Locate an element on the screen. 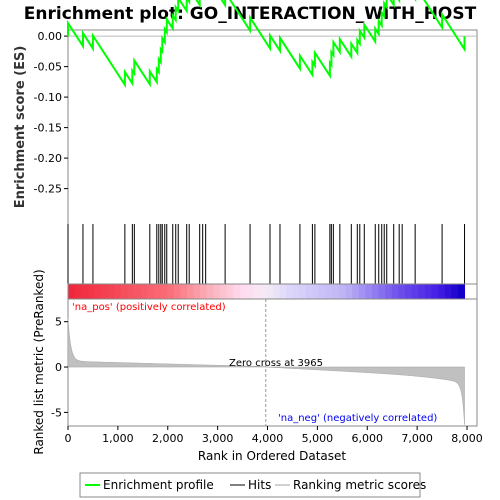 This screenshot has height=500, width=500. rank-ytick-label: 5 is located at coordinates (58, 322).